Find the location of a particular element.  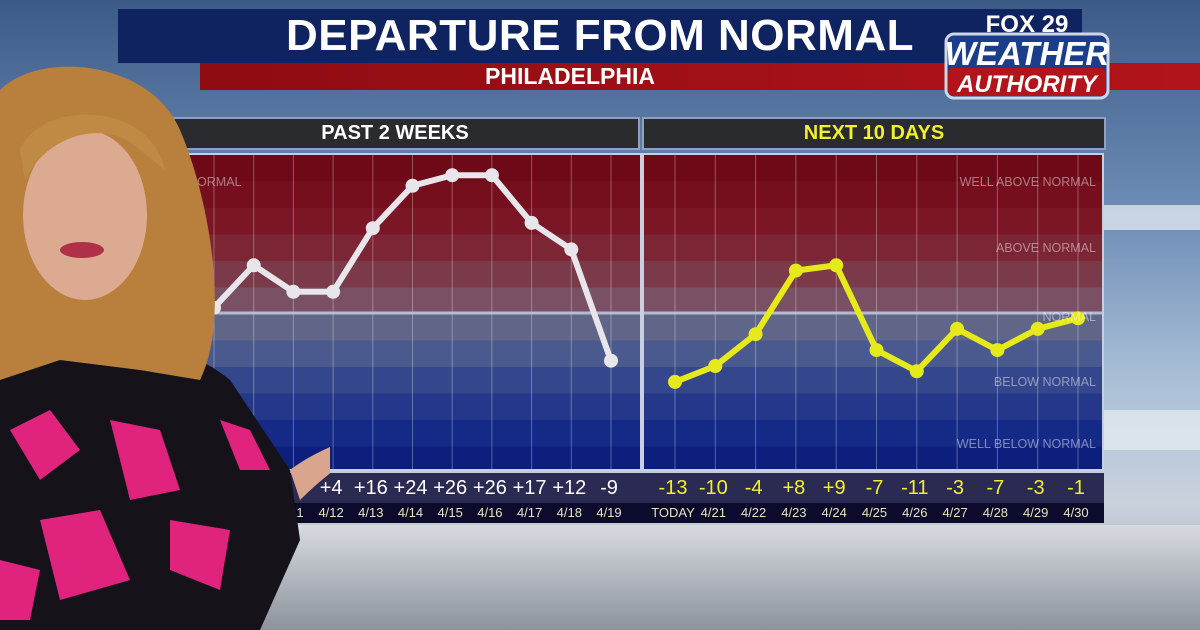

fox29-weather-authority-logo: FOX 29 WEATHER AUTHORITY is located at coordinates (1027, 55).